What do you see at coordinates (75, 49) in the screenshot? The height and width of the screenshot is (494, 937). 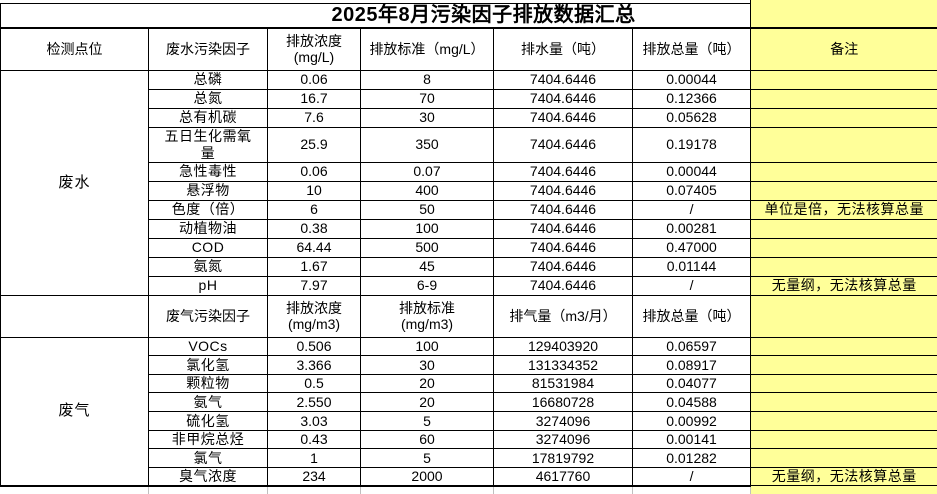 I see `header-monitoring-point: 检测点位` at bounding box center [75, 49].